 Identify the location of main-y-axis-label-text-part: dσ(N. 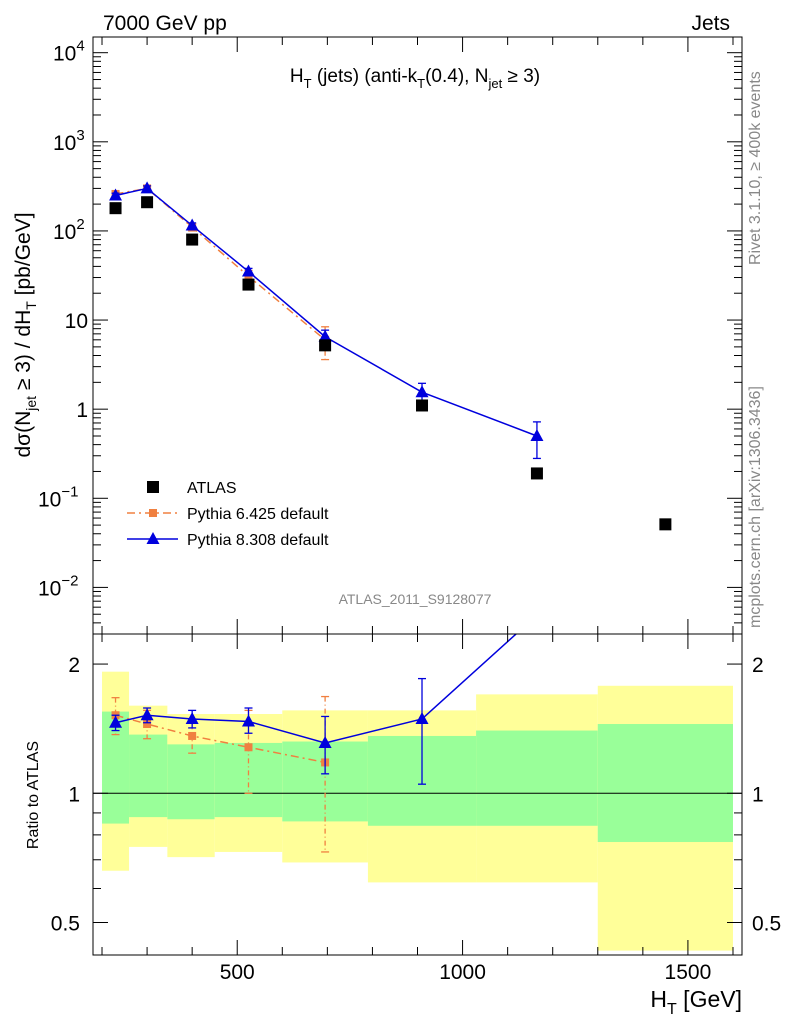
(23, 434).